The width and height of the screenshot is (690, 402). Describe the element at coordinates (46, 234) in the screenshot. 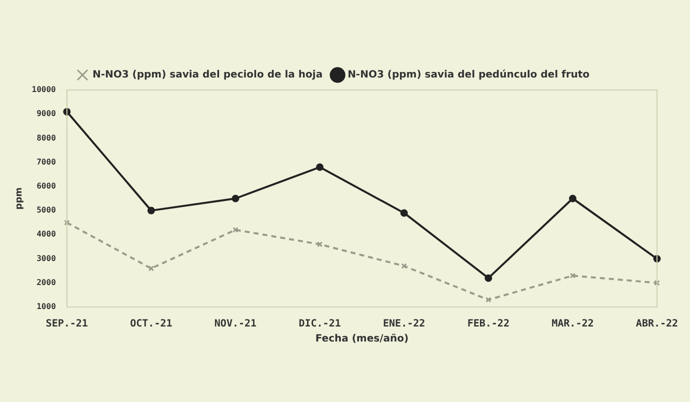

I see `y-tick-label: 4000` at that location.